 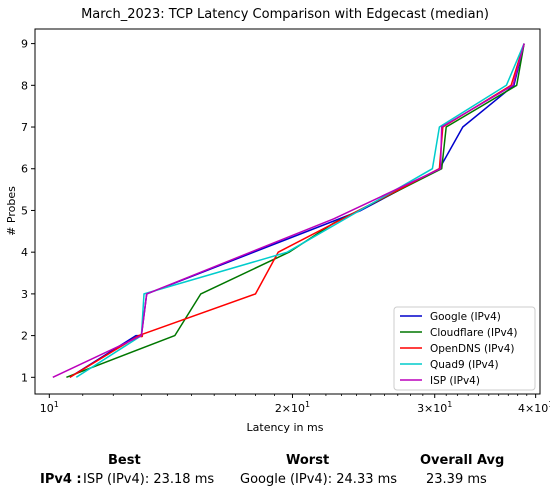 I want to click on y-tick-label: 7, so click(x=24, y=127).